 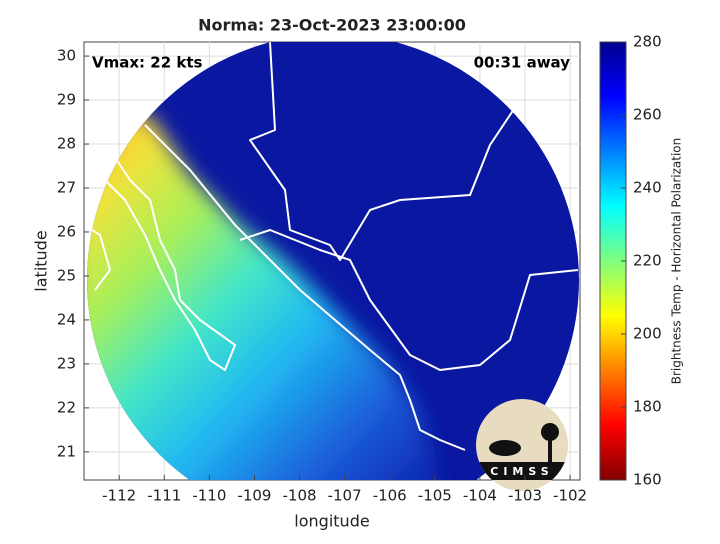 What do you see at coordinates (480, 496) in the screenshot?
I see `x-tick-label: -104` at bounding box center [480, 496].